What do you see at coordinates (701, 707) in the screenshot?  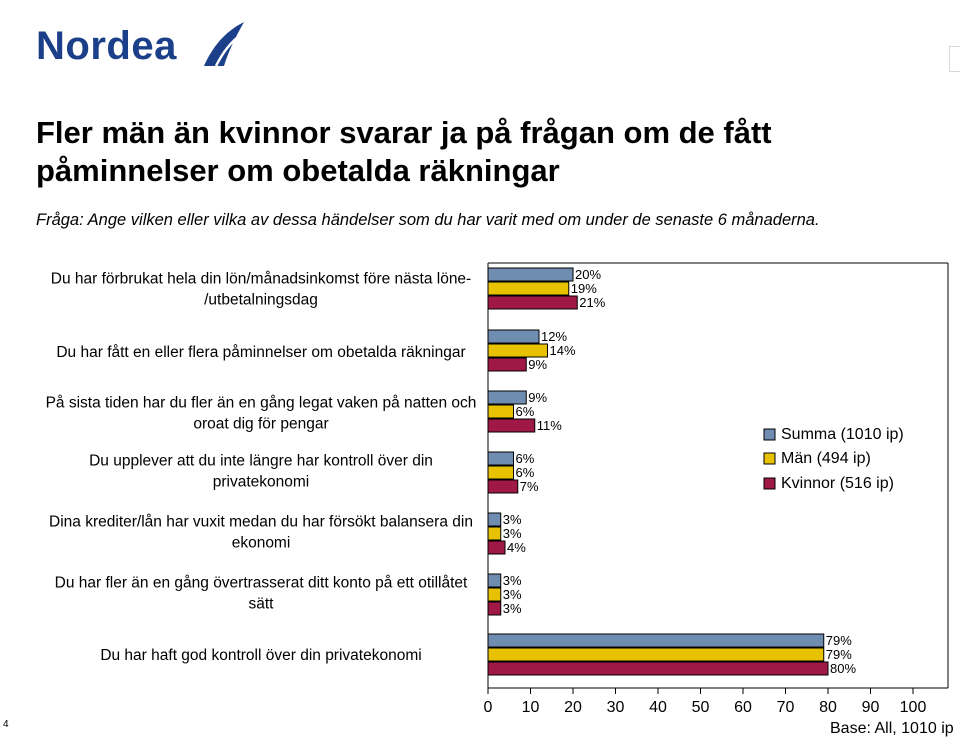 I see `x-tick-label: 50` at bounding box center [701, 707].